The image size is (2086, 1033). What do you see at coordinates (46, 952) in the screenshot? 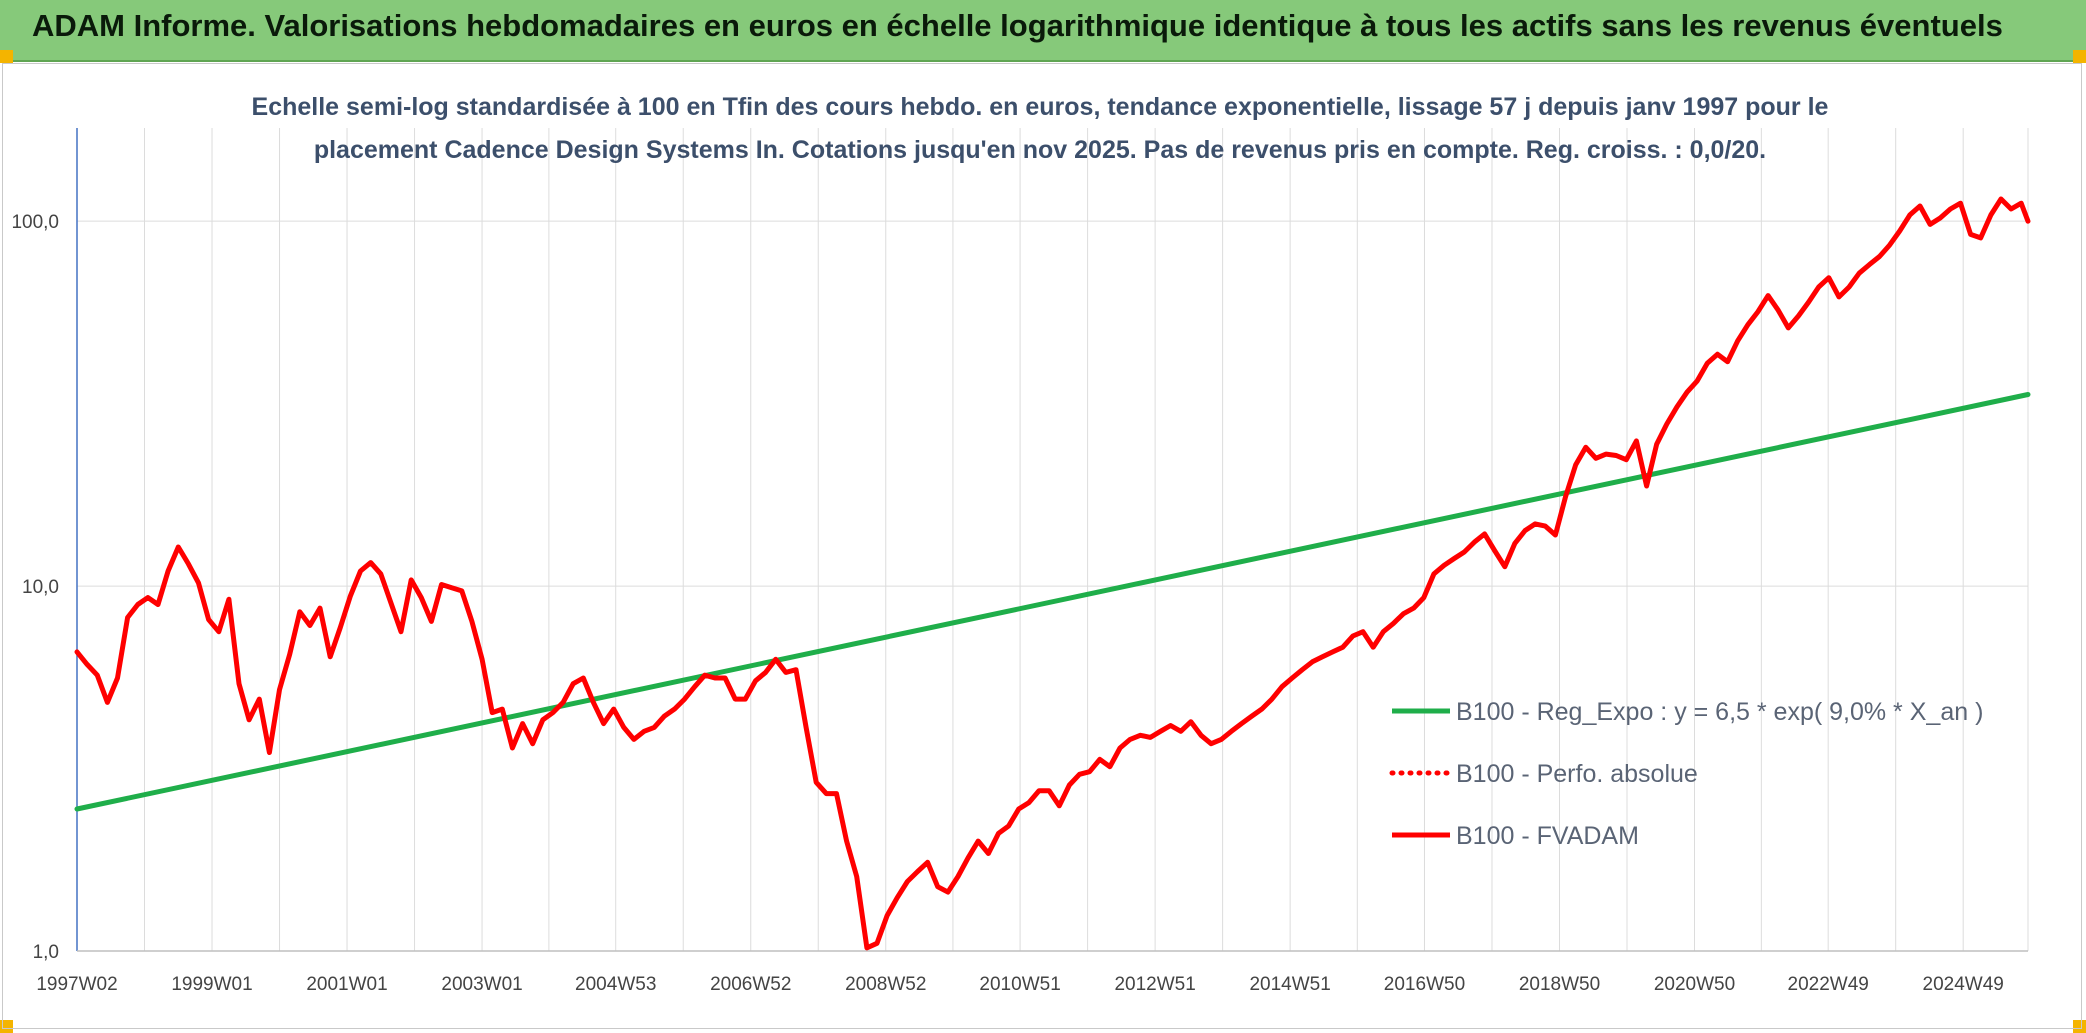
I see `y-tick-label: 1,0` at bounding box center [46, 952].